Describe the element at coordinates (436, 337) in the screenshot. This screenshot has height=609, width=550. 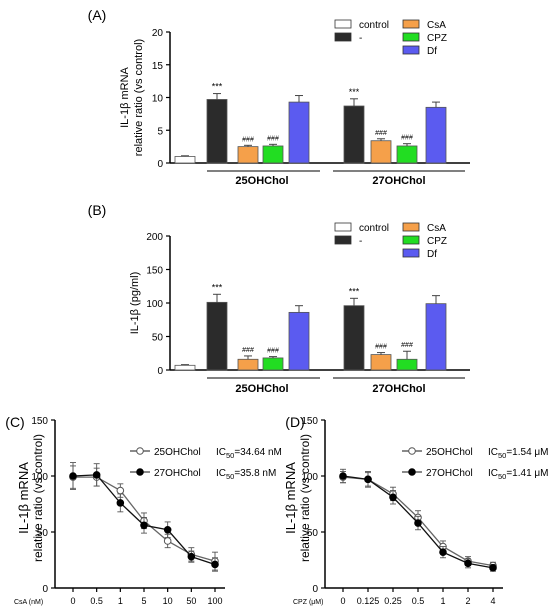
I see `panel-b-bar-27ohchol-df` at that location.